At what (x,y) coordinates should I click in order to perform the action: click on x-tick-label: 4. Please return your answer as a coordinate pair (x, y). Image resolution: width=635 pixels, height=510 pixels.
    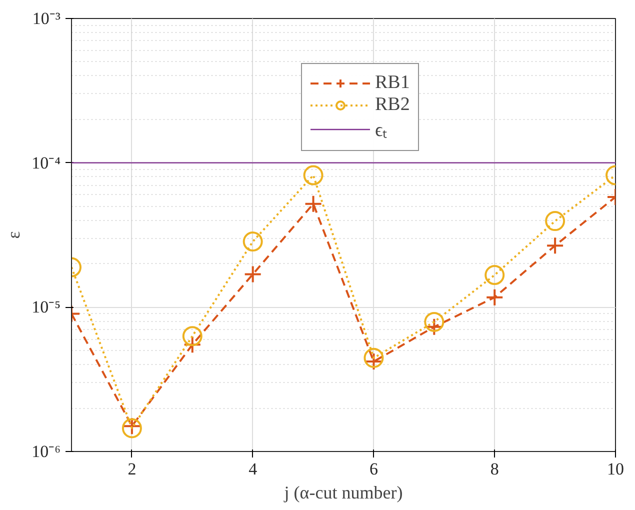
    Looking at the image, I should click on (253, 469).